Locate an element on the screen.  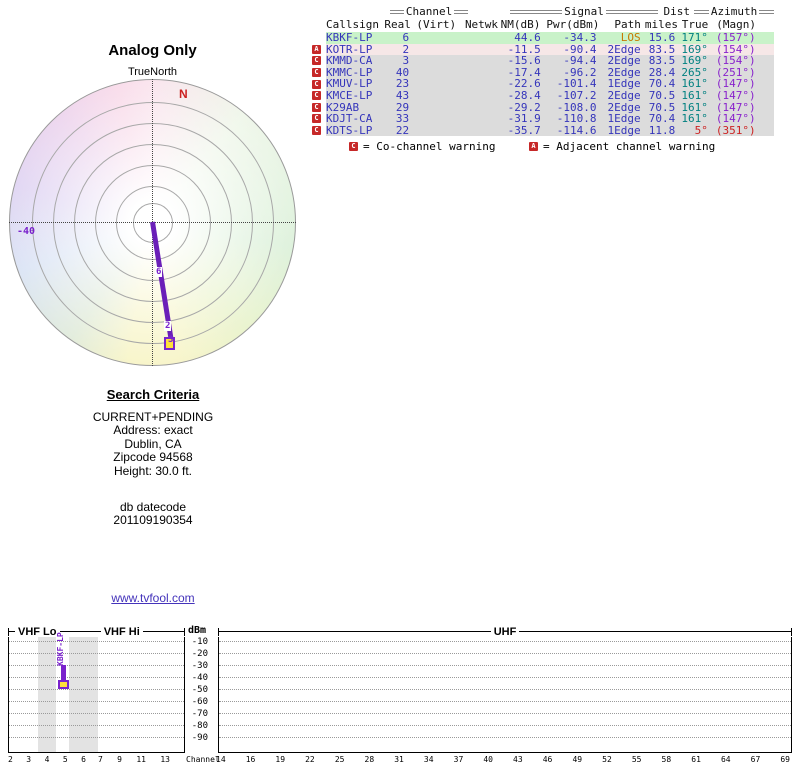
uhf-label: UHF is located at coordinates (505, 631).